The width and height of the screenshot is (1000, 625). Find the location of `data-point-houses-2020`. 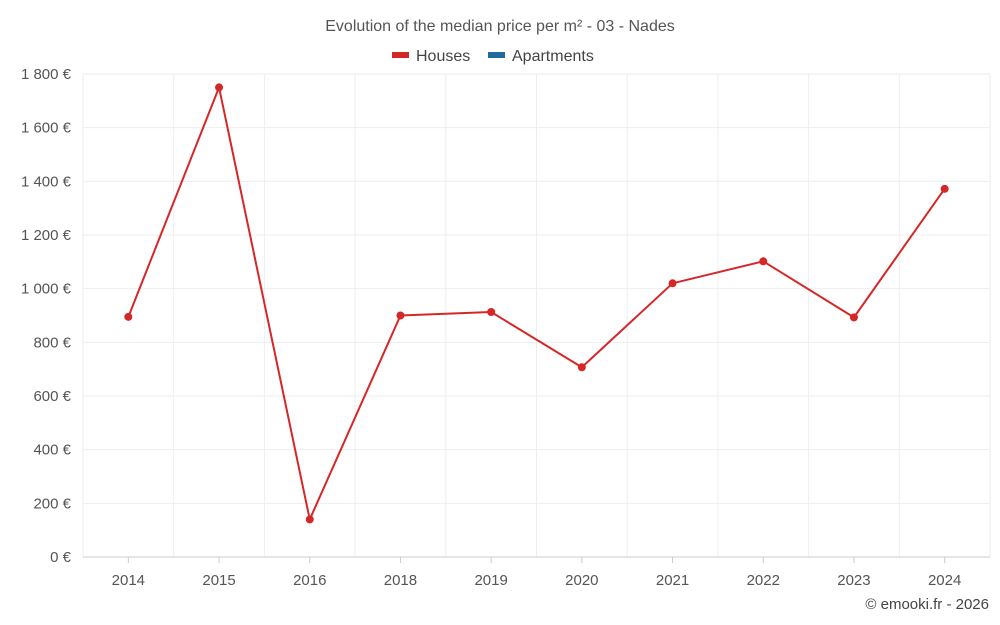

data-point-houses-2020 is located at coordinates (581, 367).